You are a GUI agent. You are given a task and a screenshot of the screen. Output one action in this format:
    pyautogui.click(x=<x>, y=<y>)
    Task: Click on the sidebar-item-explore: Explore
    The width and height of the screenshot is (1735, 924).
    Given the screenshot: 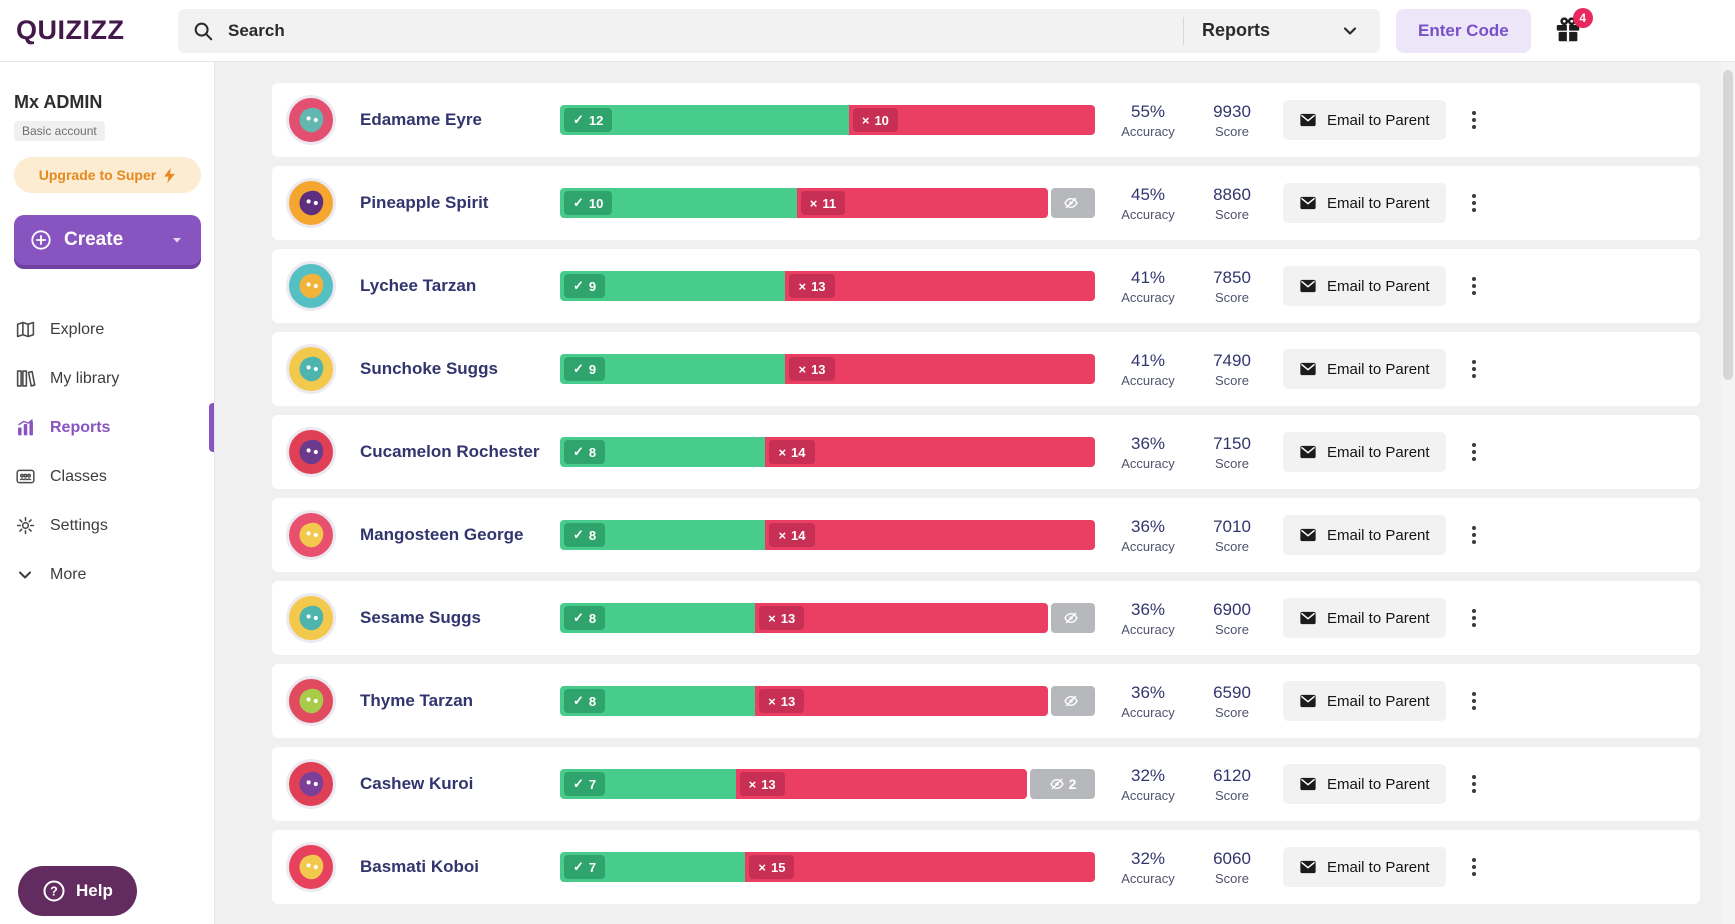 What is the action you would take?
    pyautogui.click(x=107, y=329)
    